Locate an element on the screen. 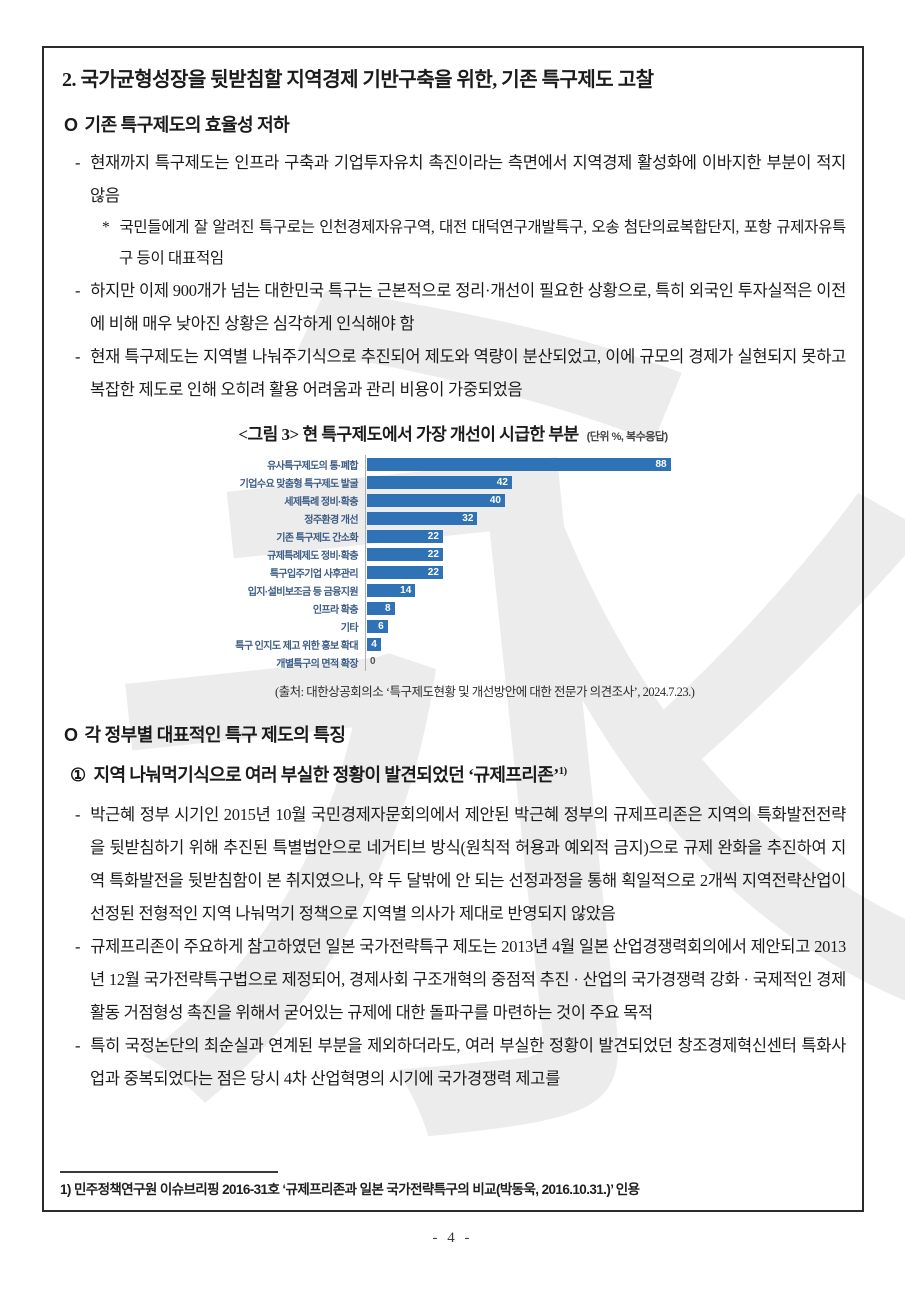 The width and height of the screenshot is (905, 1297). chart-row: 기타 6 is located at coordinates (541, 626).